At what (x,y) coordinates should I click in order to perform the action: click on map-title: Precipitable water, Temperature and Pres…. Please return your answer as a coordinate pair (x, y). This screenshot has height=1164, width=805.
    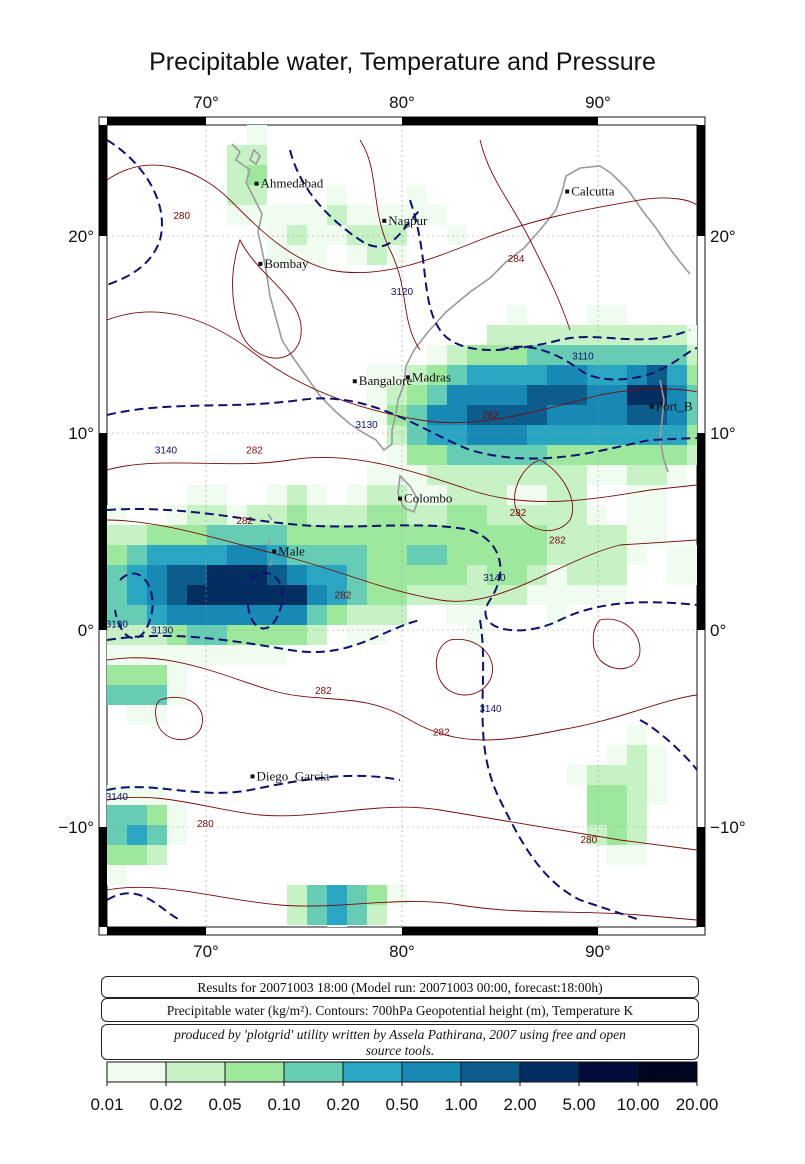
    Looking at the image, I should click on (402, 62).